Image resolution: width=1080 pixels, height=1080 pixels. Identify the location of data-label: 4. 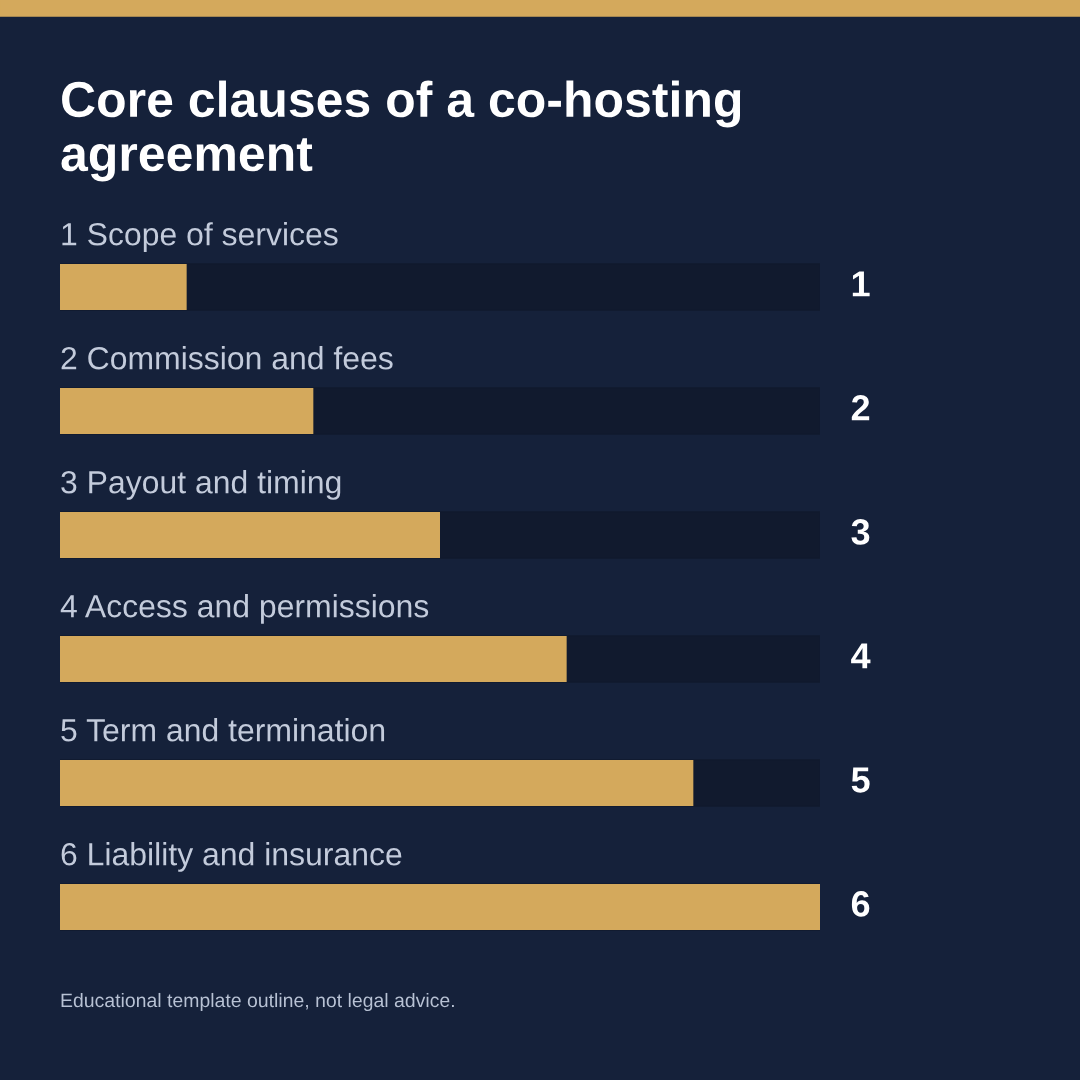
(861, 656).